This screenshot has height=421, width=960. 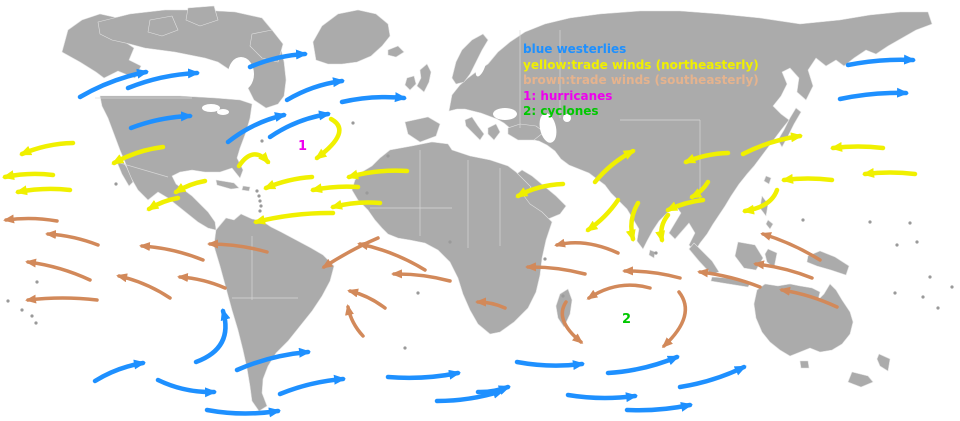 I want to click on landmass-italy, so click(x=474, y=128).